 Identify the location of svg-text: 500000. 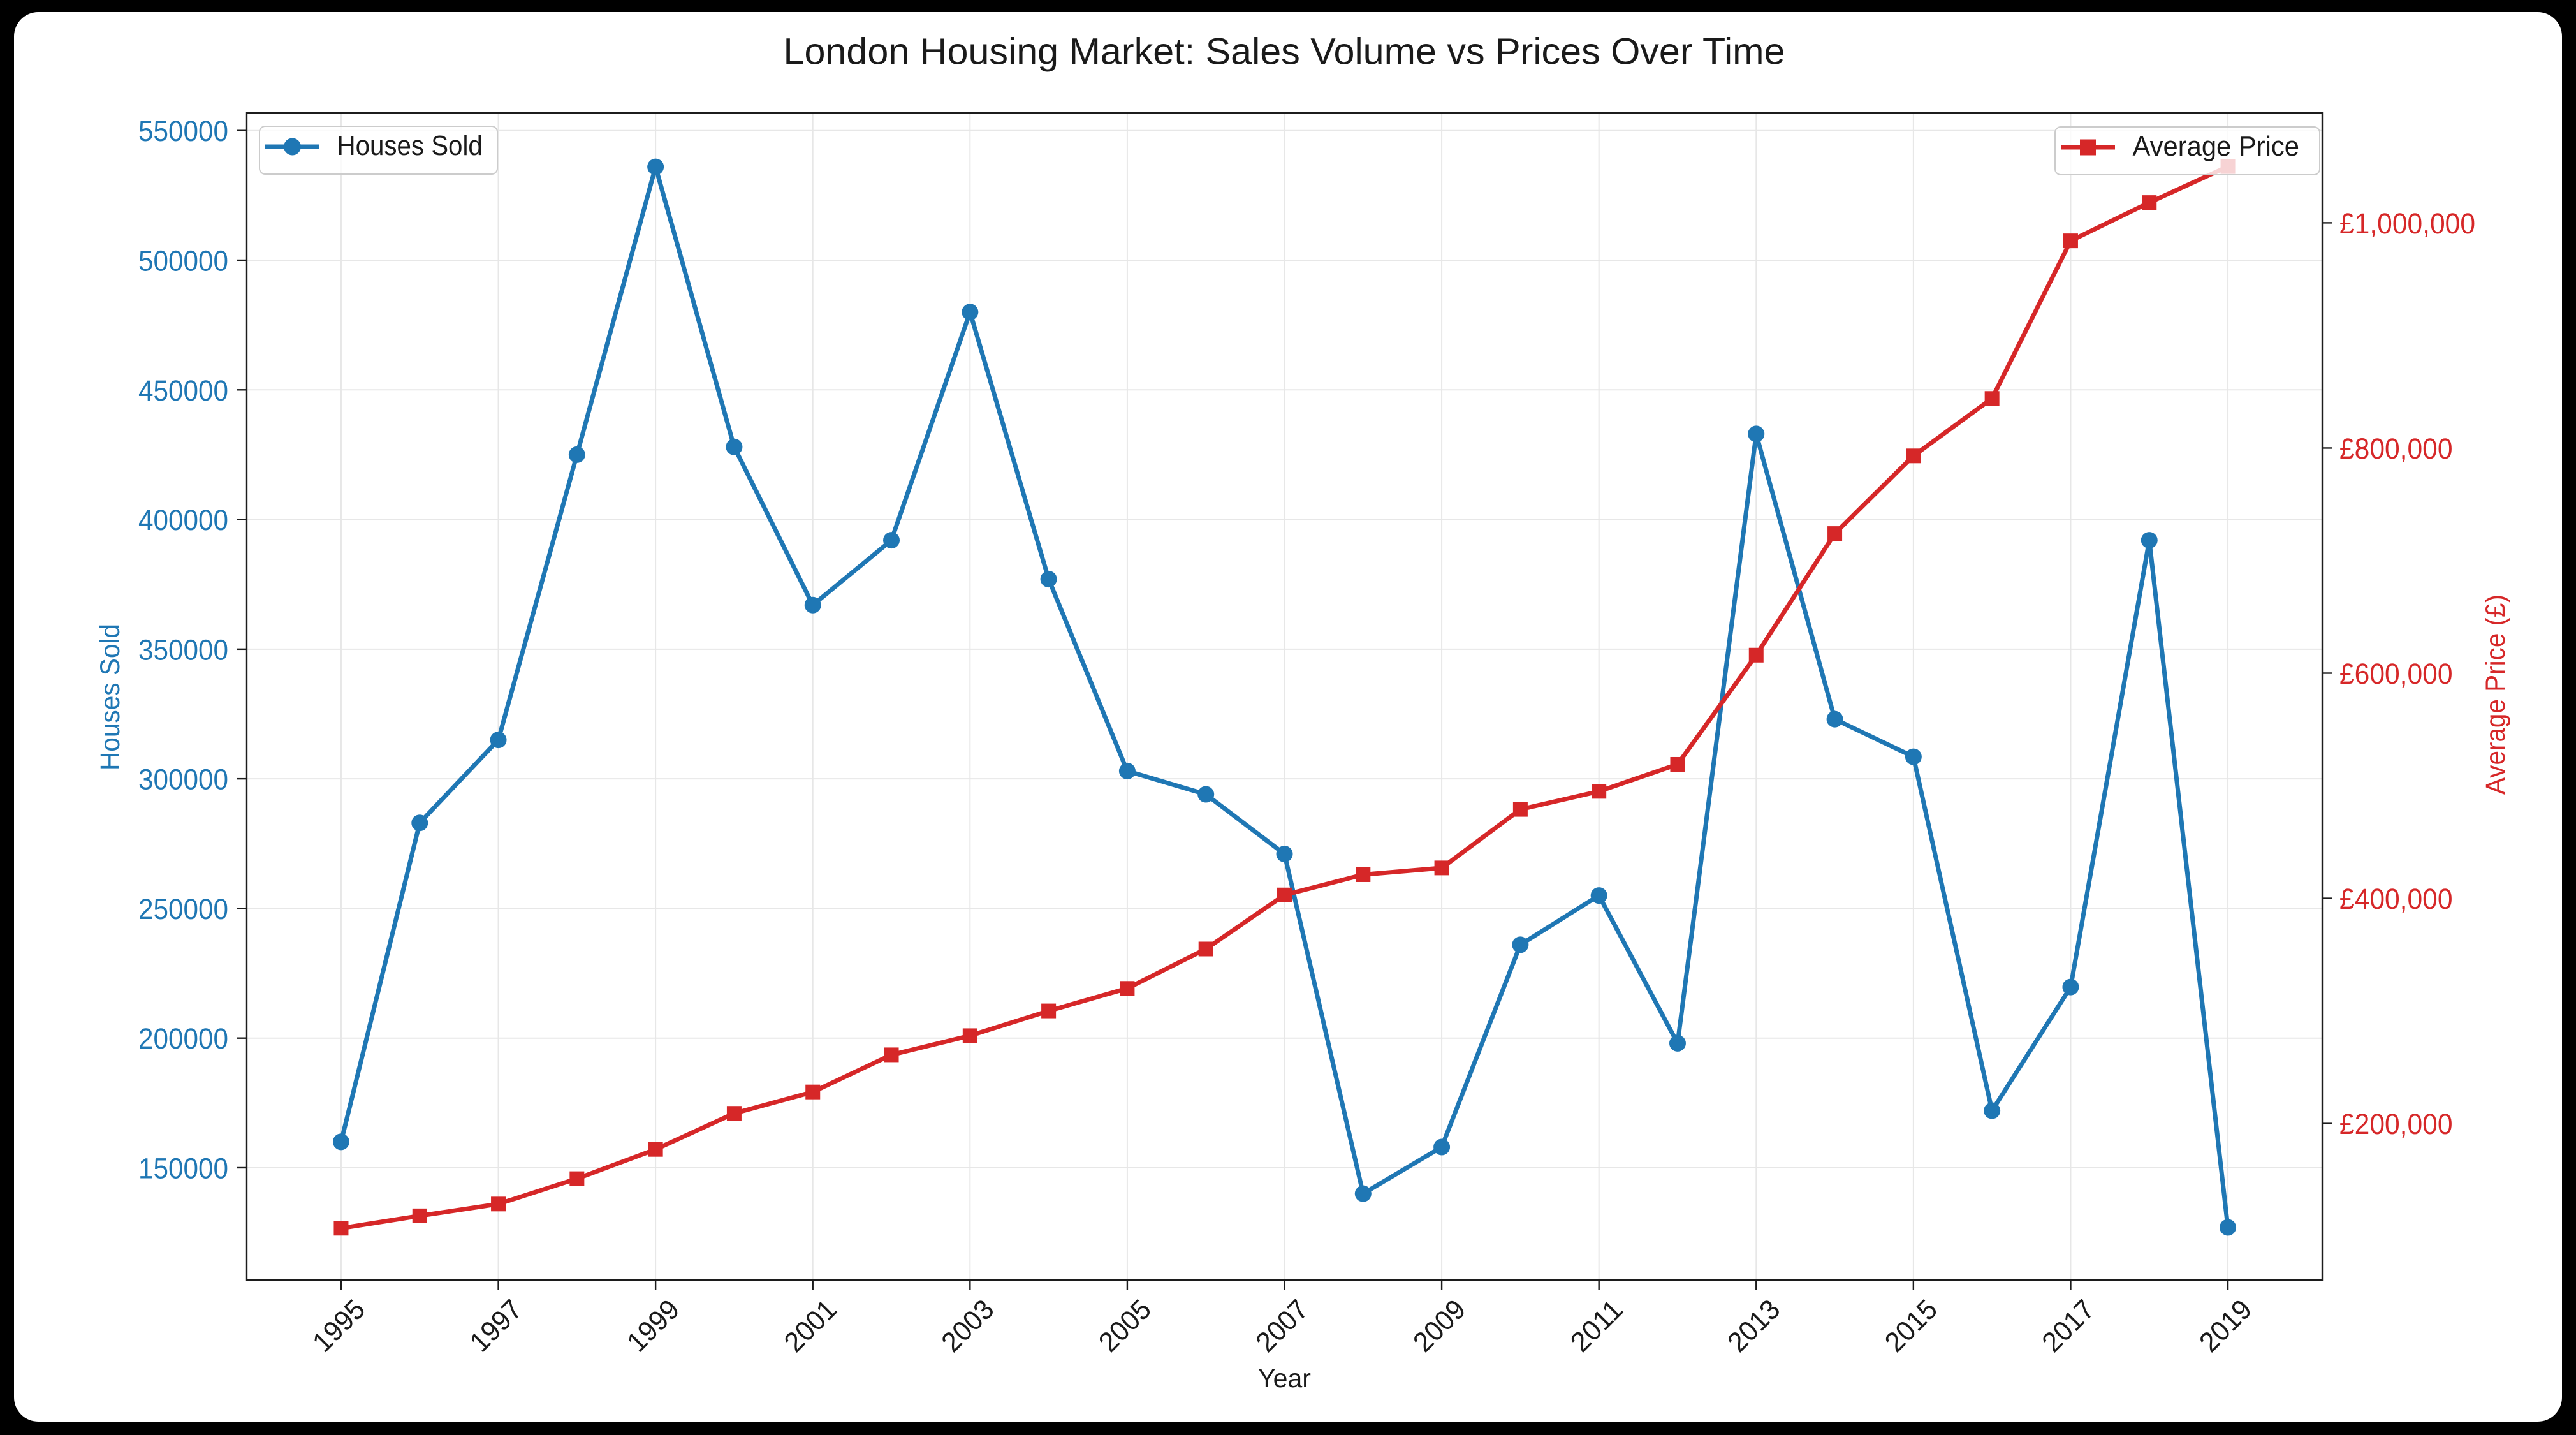
(183, 261).